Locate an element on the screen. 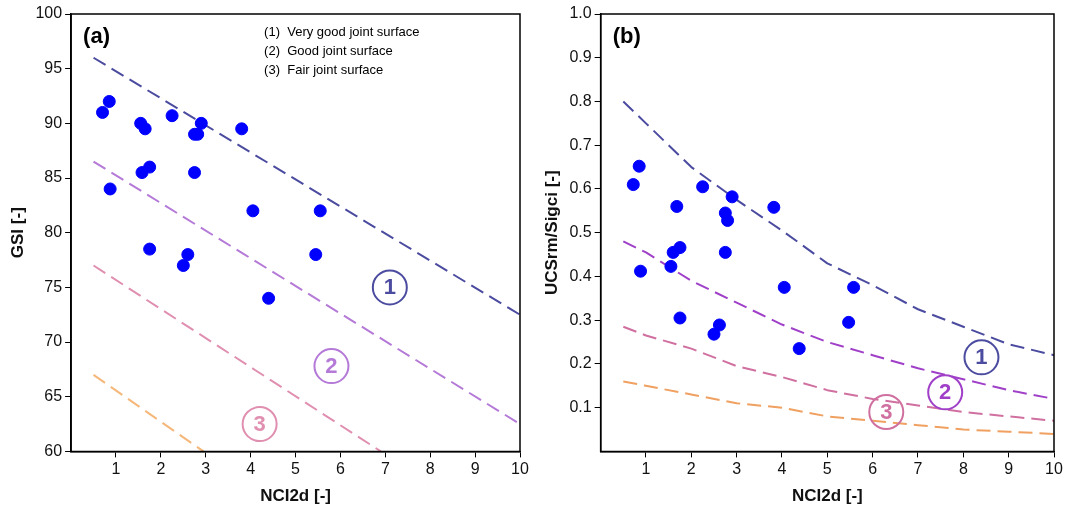 The image size is (1068, 515). y-tick-label: 85 is located at coordinates (53, 177).